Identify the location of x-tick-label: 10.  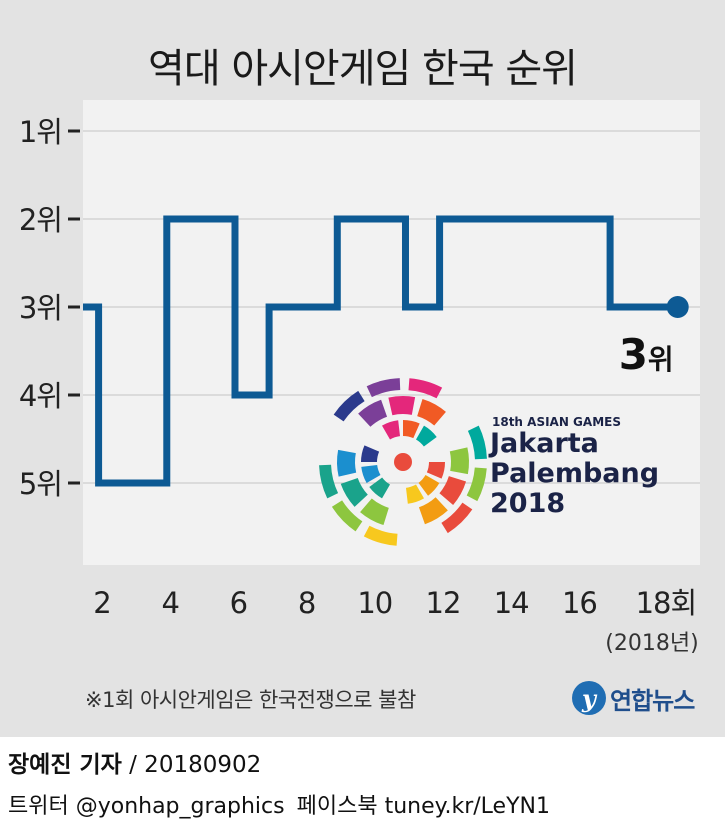
(374, 603).